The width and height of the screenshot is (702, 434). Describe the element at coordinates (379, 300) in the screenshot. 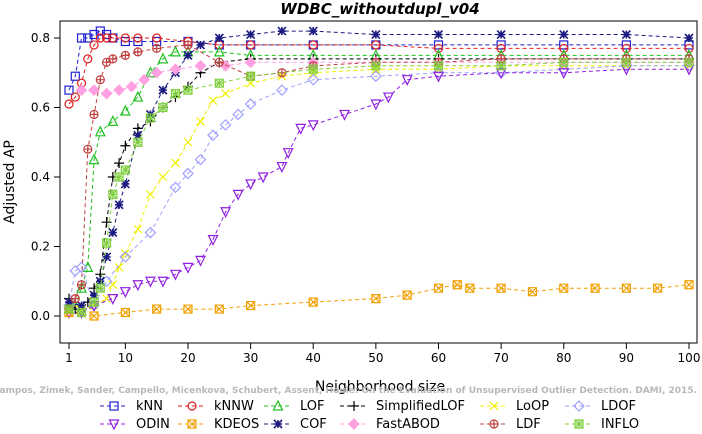

I see `series-line` at that location.